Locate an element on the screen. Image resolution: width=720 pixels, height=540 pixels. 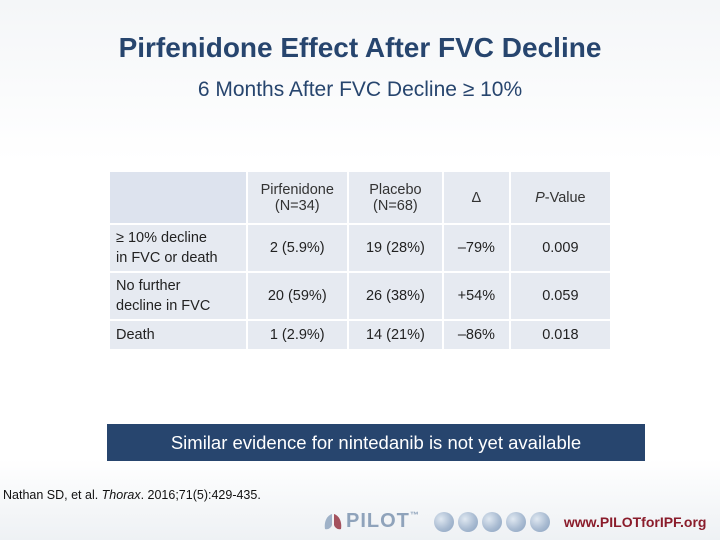
lungs-icon is located at coordinates (333, 521).